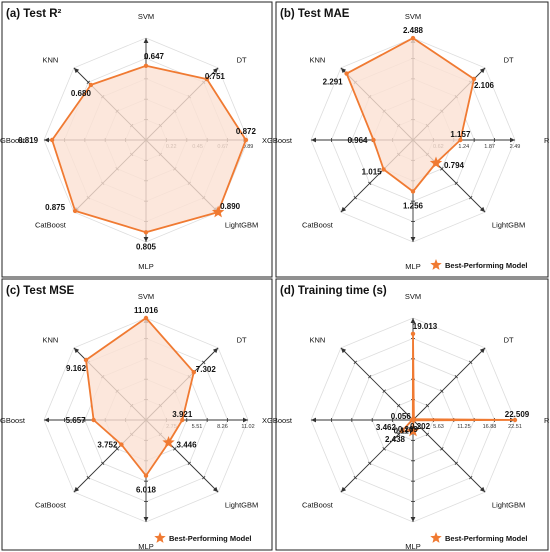 Image resolution: width=550 pixels, height=552 pixels. What do you see at coordinates (333, 291) in the screenshot?
I see `chart-title: (d) Training time (s)` at bounding box center [333, 291].